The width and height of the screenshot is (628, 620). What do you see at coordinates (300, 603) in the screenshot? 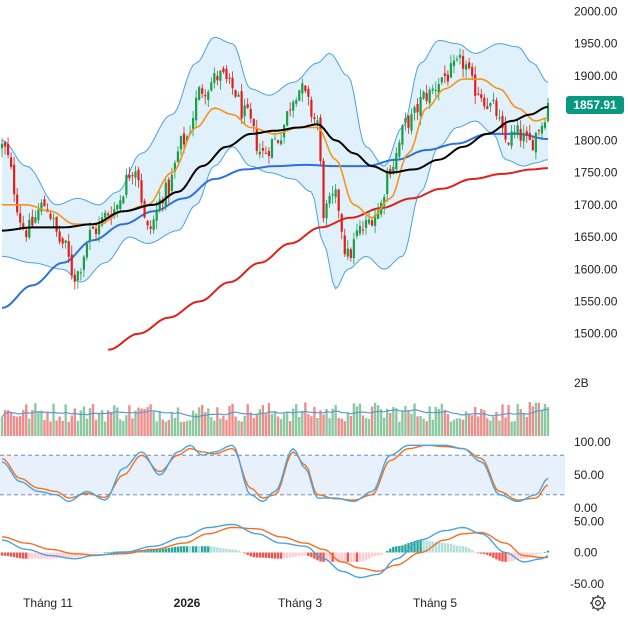
I see `x-axis-label: Tháng 3` at bounding box center [300, 603].